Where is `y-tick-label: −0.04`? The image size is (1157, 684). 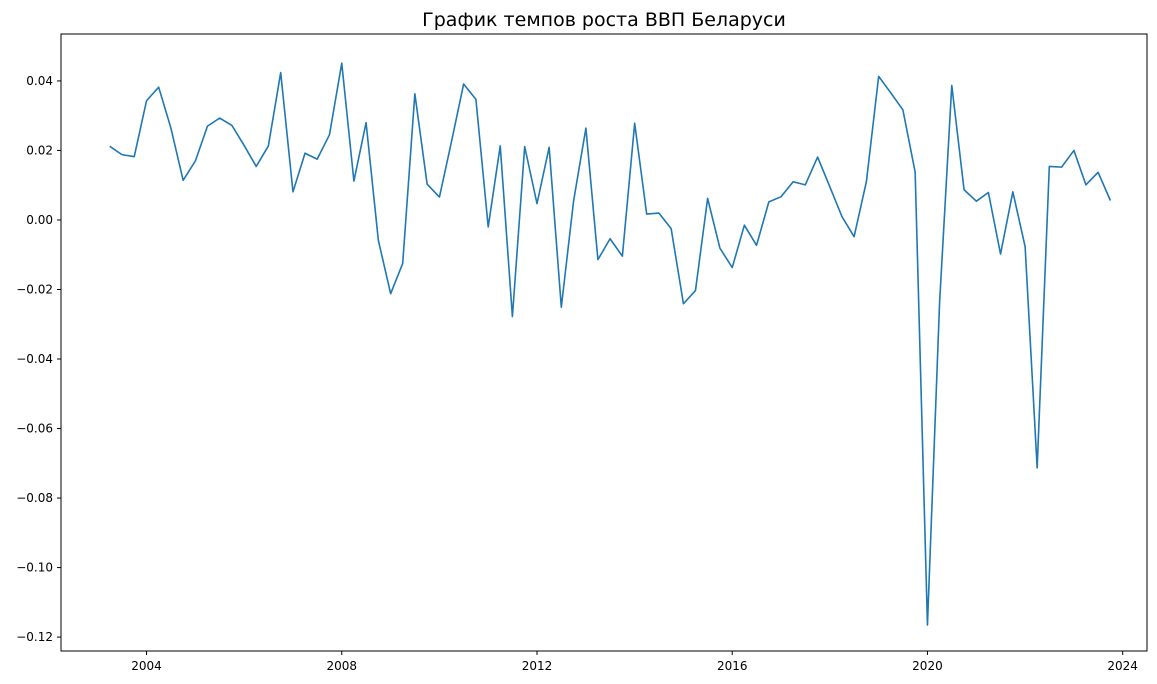
y-tick-label: −0.04 is located at coordinates (34, 359).